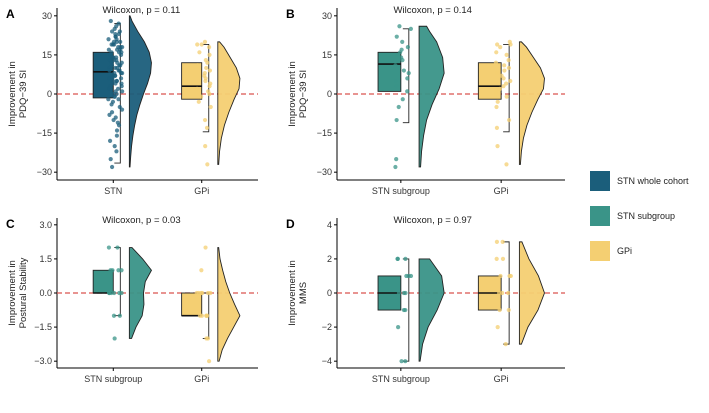 The width and height of the screenshot is (709, 413). What do you see at coordinates (45, 293) in the screenshot?
I see `y-tick-label: 0.0` at bounding box center [45, 293].